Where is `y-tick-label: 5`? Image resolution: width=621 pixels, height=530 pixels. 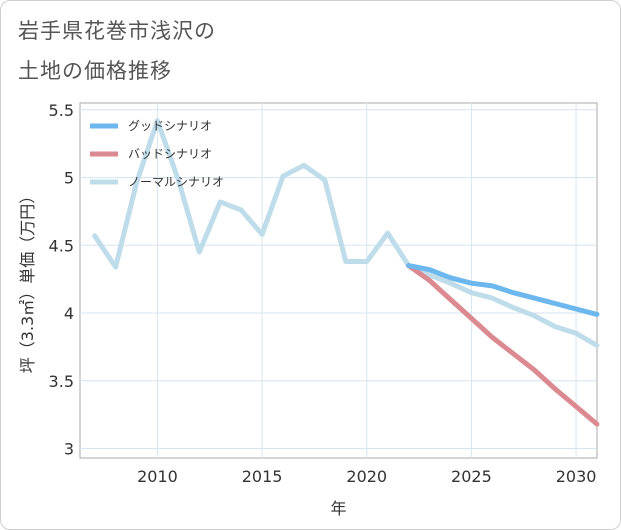
y-tick-label: 5 is located at coordinates (69, 178).